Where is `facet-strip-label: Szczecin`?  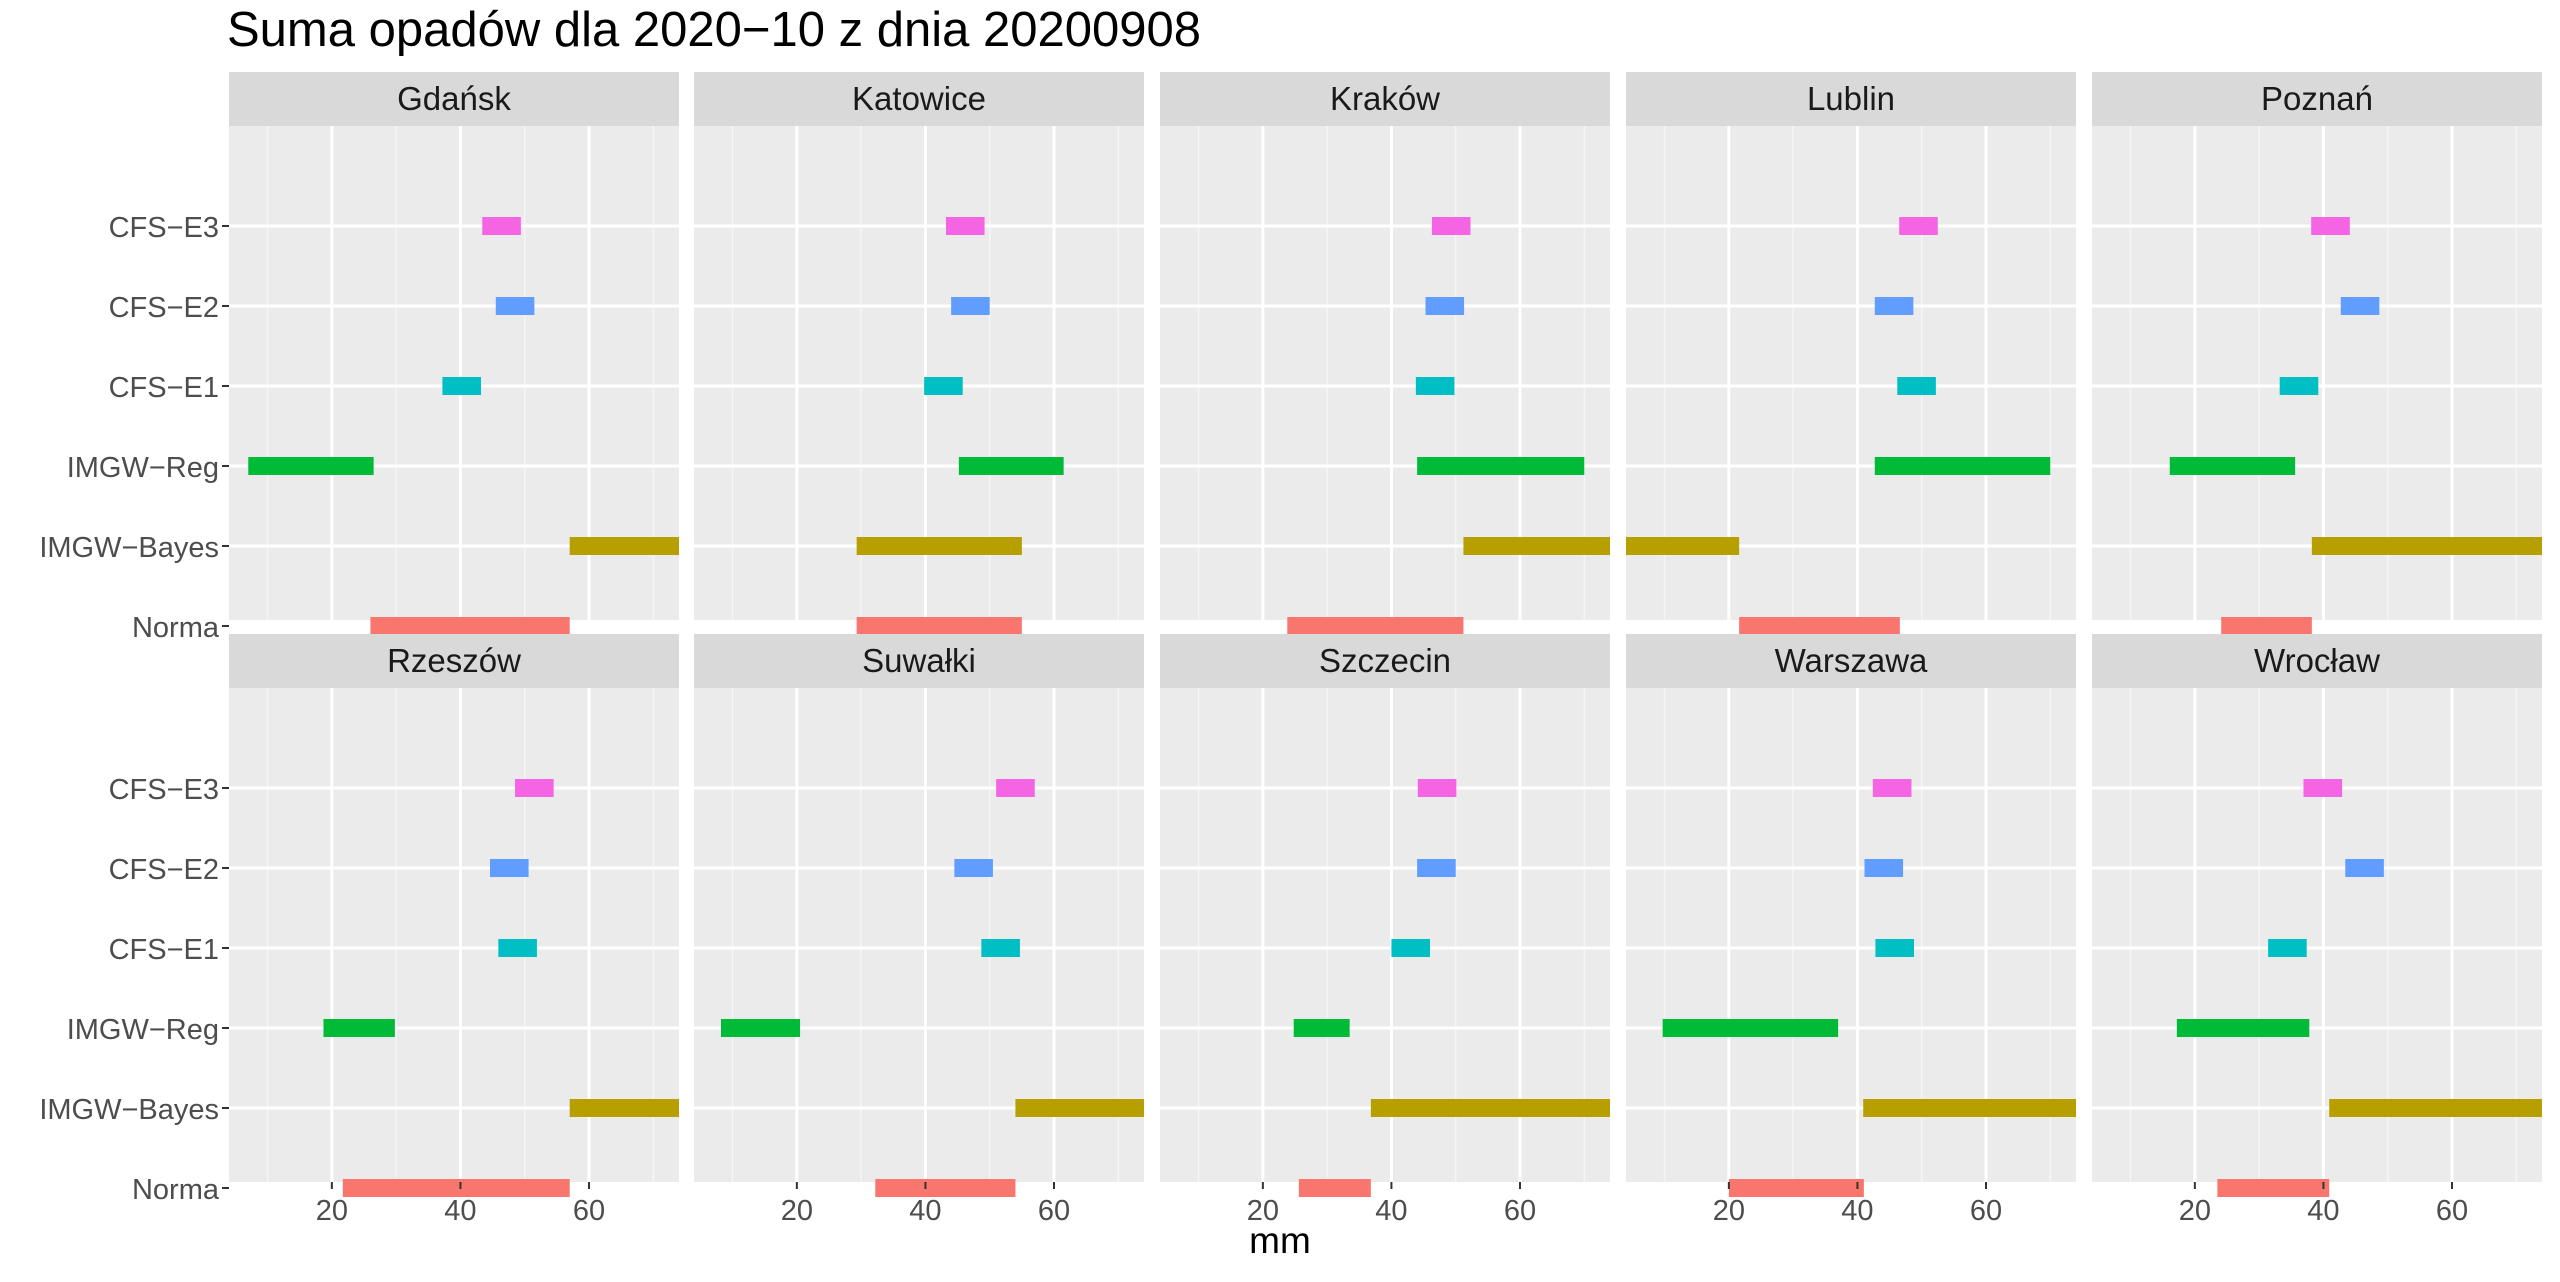
facet-strip-label: Szczecin is located at coordinates (1385, 660).